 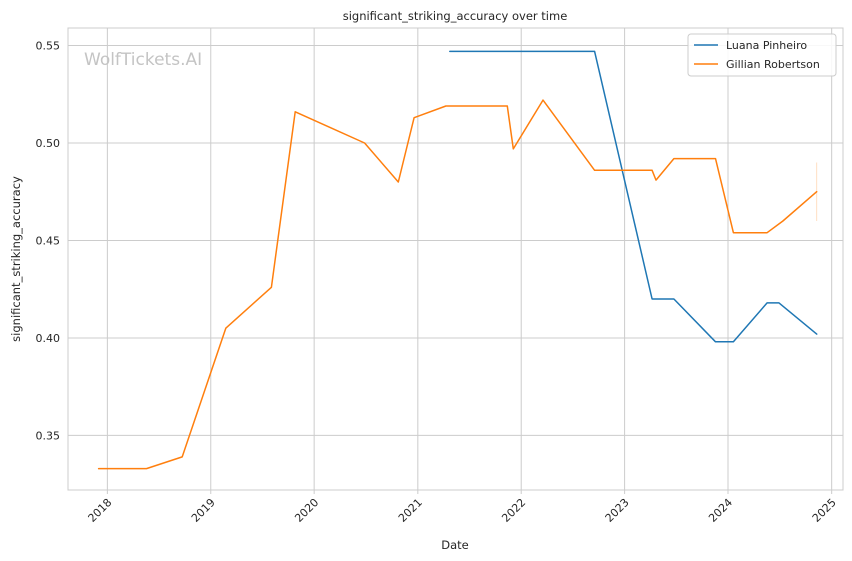 What do you see at coordinates (410, 510) in the screenshot?
I see `x-tick-label: 2021` at bounding box center [410, 510].